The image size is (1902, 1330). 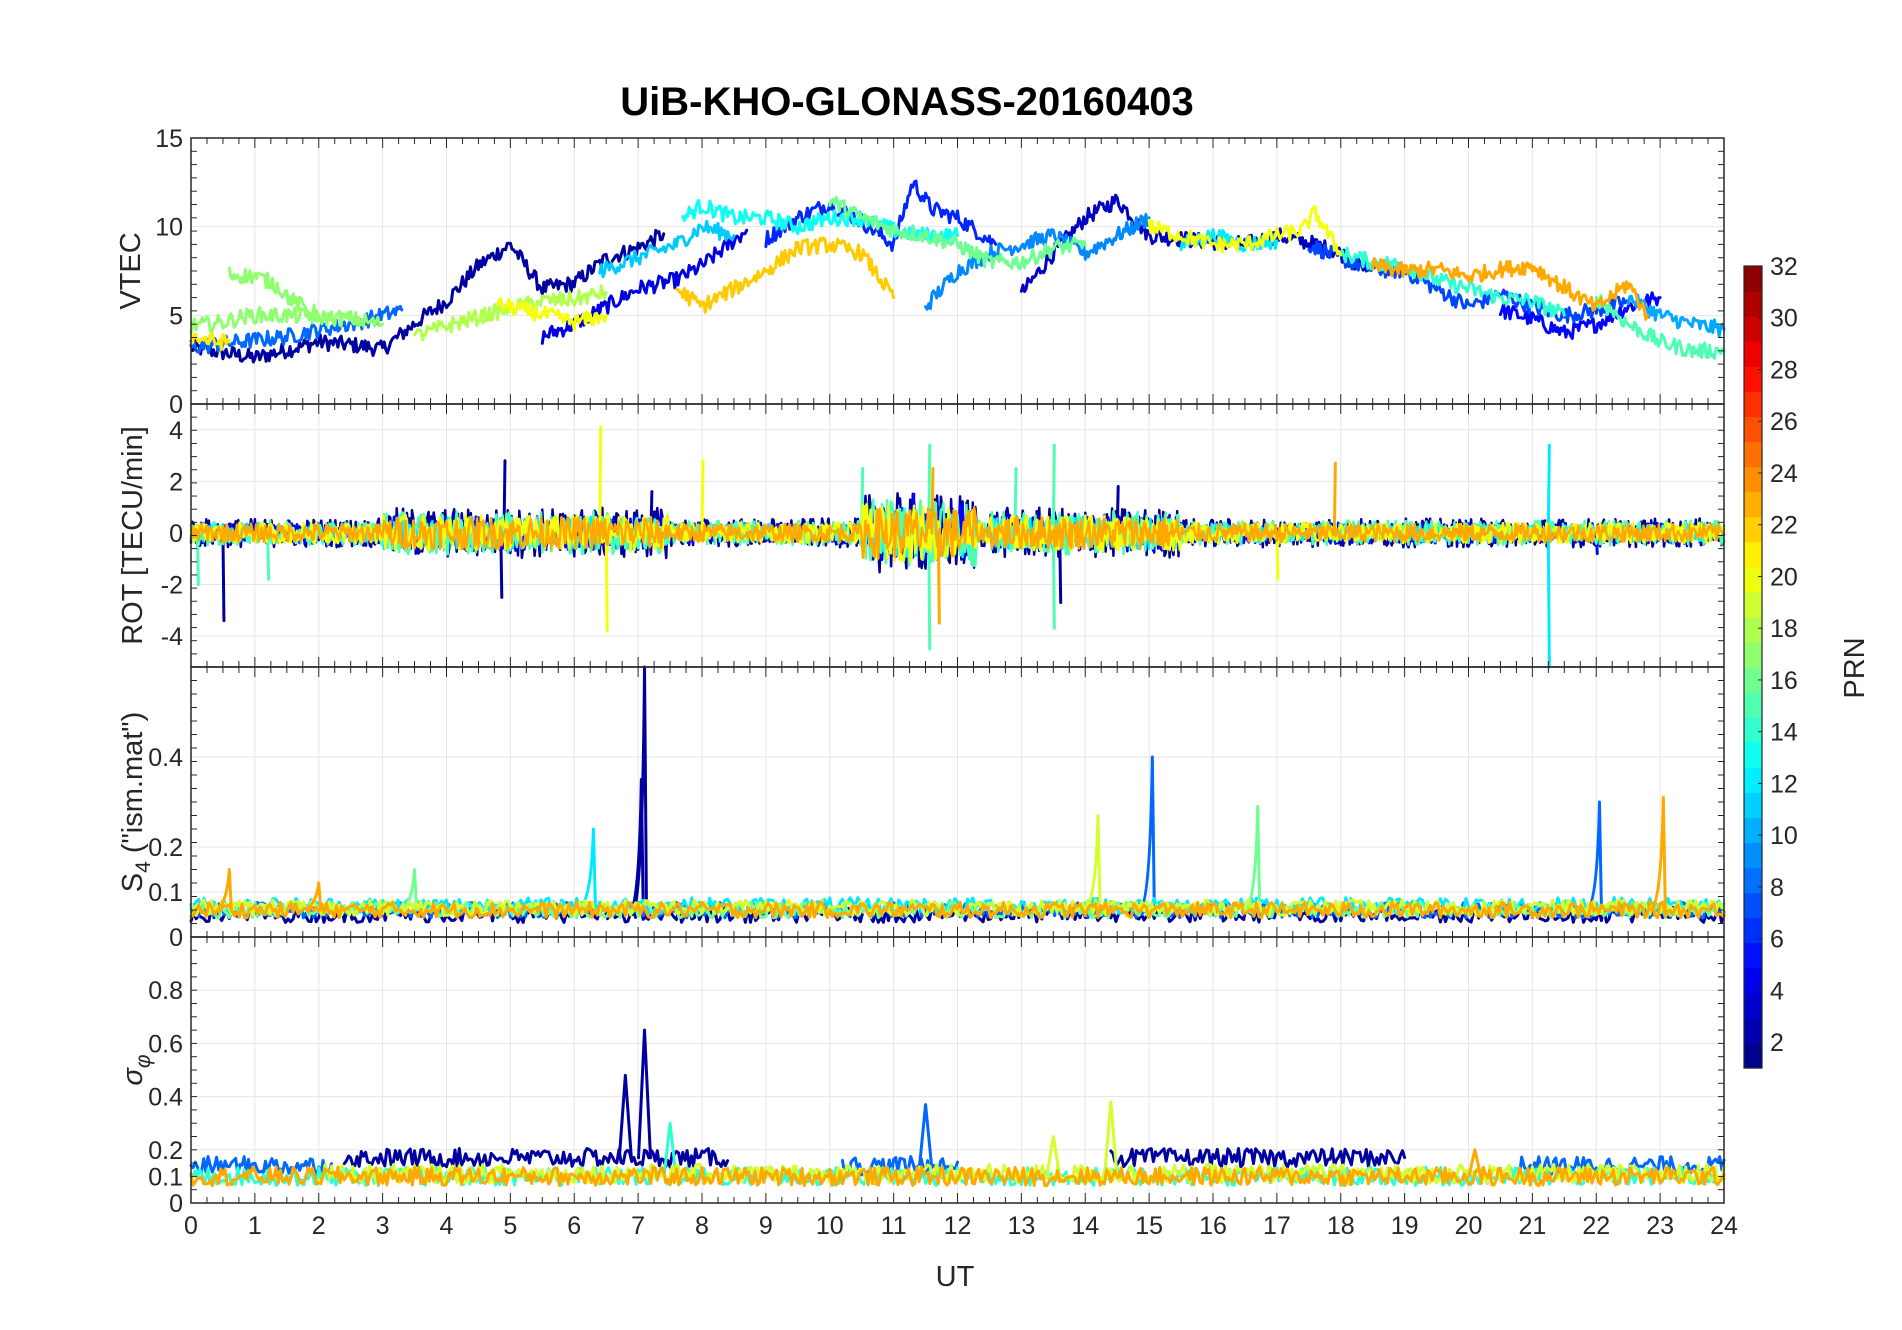 What do you see at coordinates (133, 1076) in the screenshot?
I see `y-axis-title-main: σ` at bounding box center [133, 1076].